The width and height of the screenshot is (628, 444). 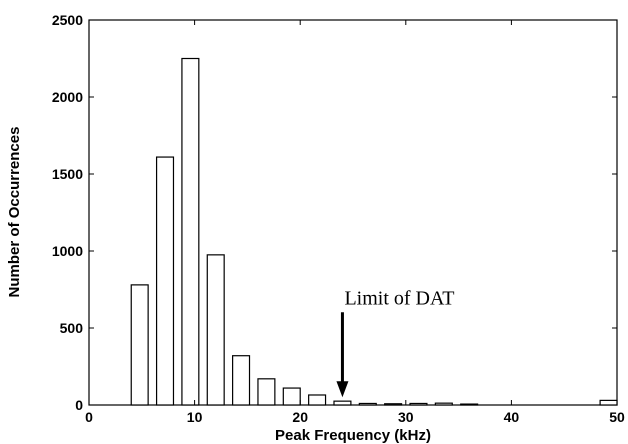 What do you see at coordinates (617, 417) in the screenshot?
I see `x-tick-label: 50` at bounding box center [617, 417].